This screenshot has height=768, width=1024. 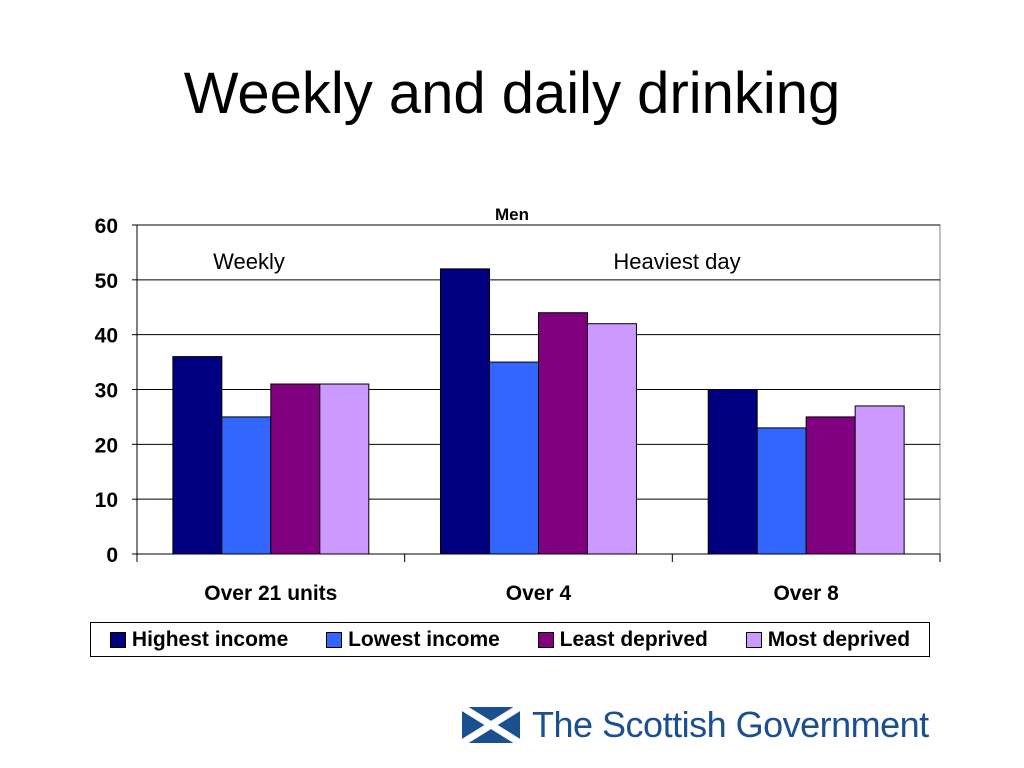 What do you see at coordinates (512, 93) in the screenshot?
I see `slide-title: Weekly and daily drinking` at bounding box center [512, 93].